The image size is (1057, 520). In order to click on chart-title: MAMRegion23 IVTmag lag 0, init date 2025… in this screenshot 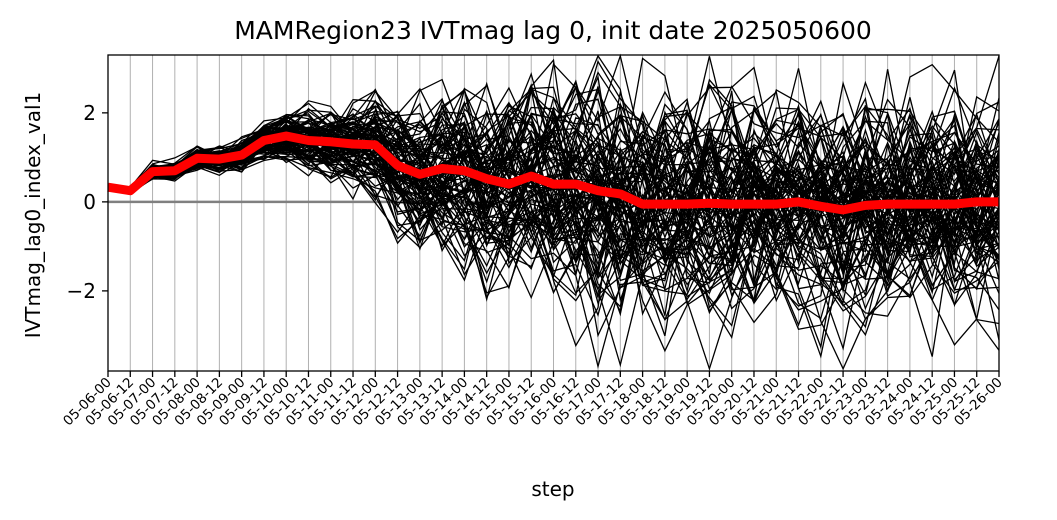, I will do `click(553, 30)`.